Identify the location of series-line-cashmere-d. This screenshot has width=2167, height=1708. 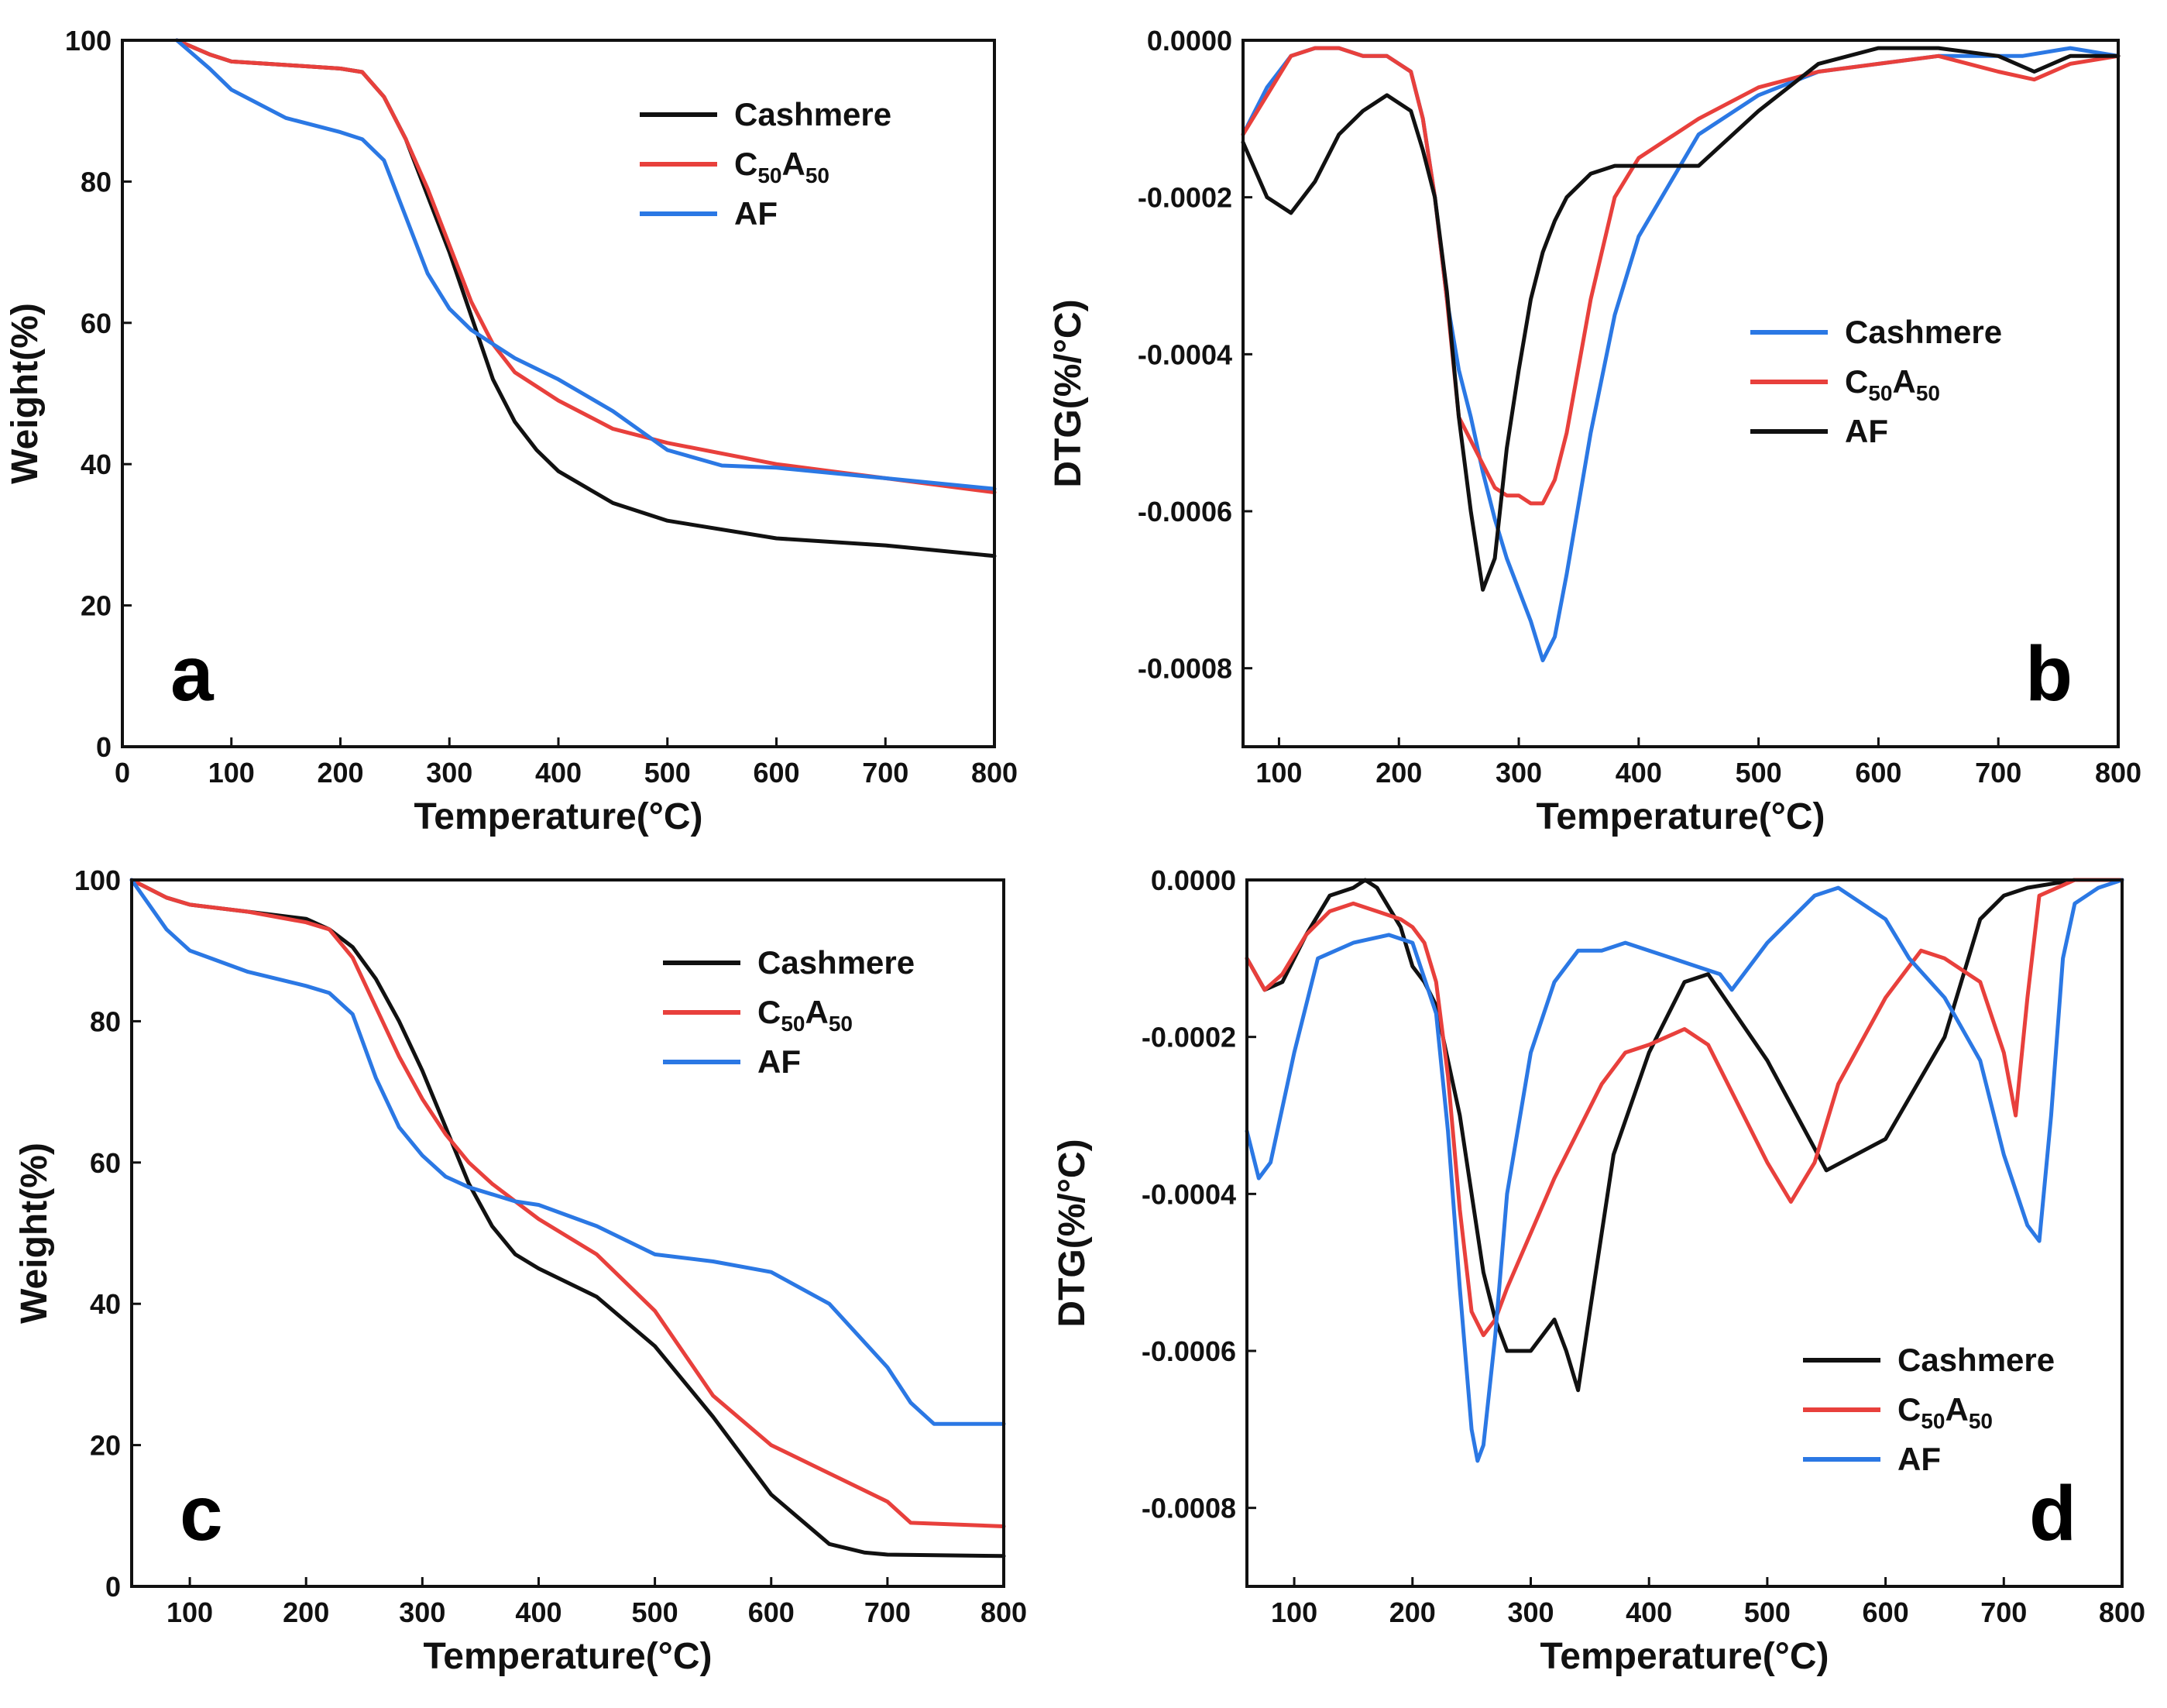
(1684, 1135).